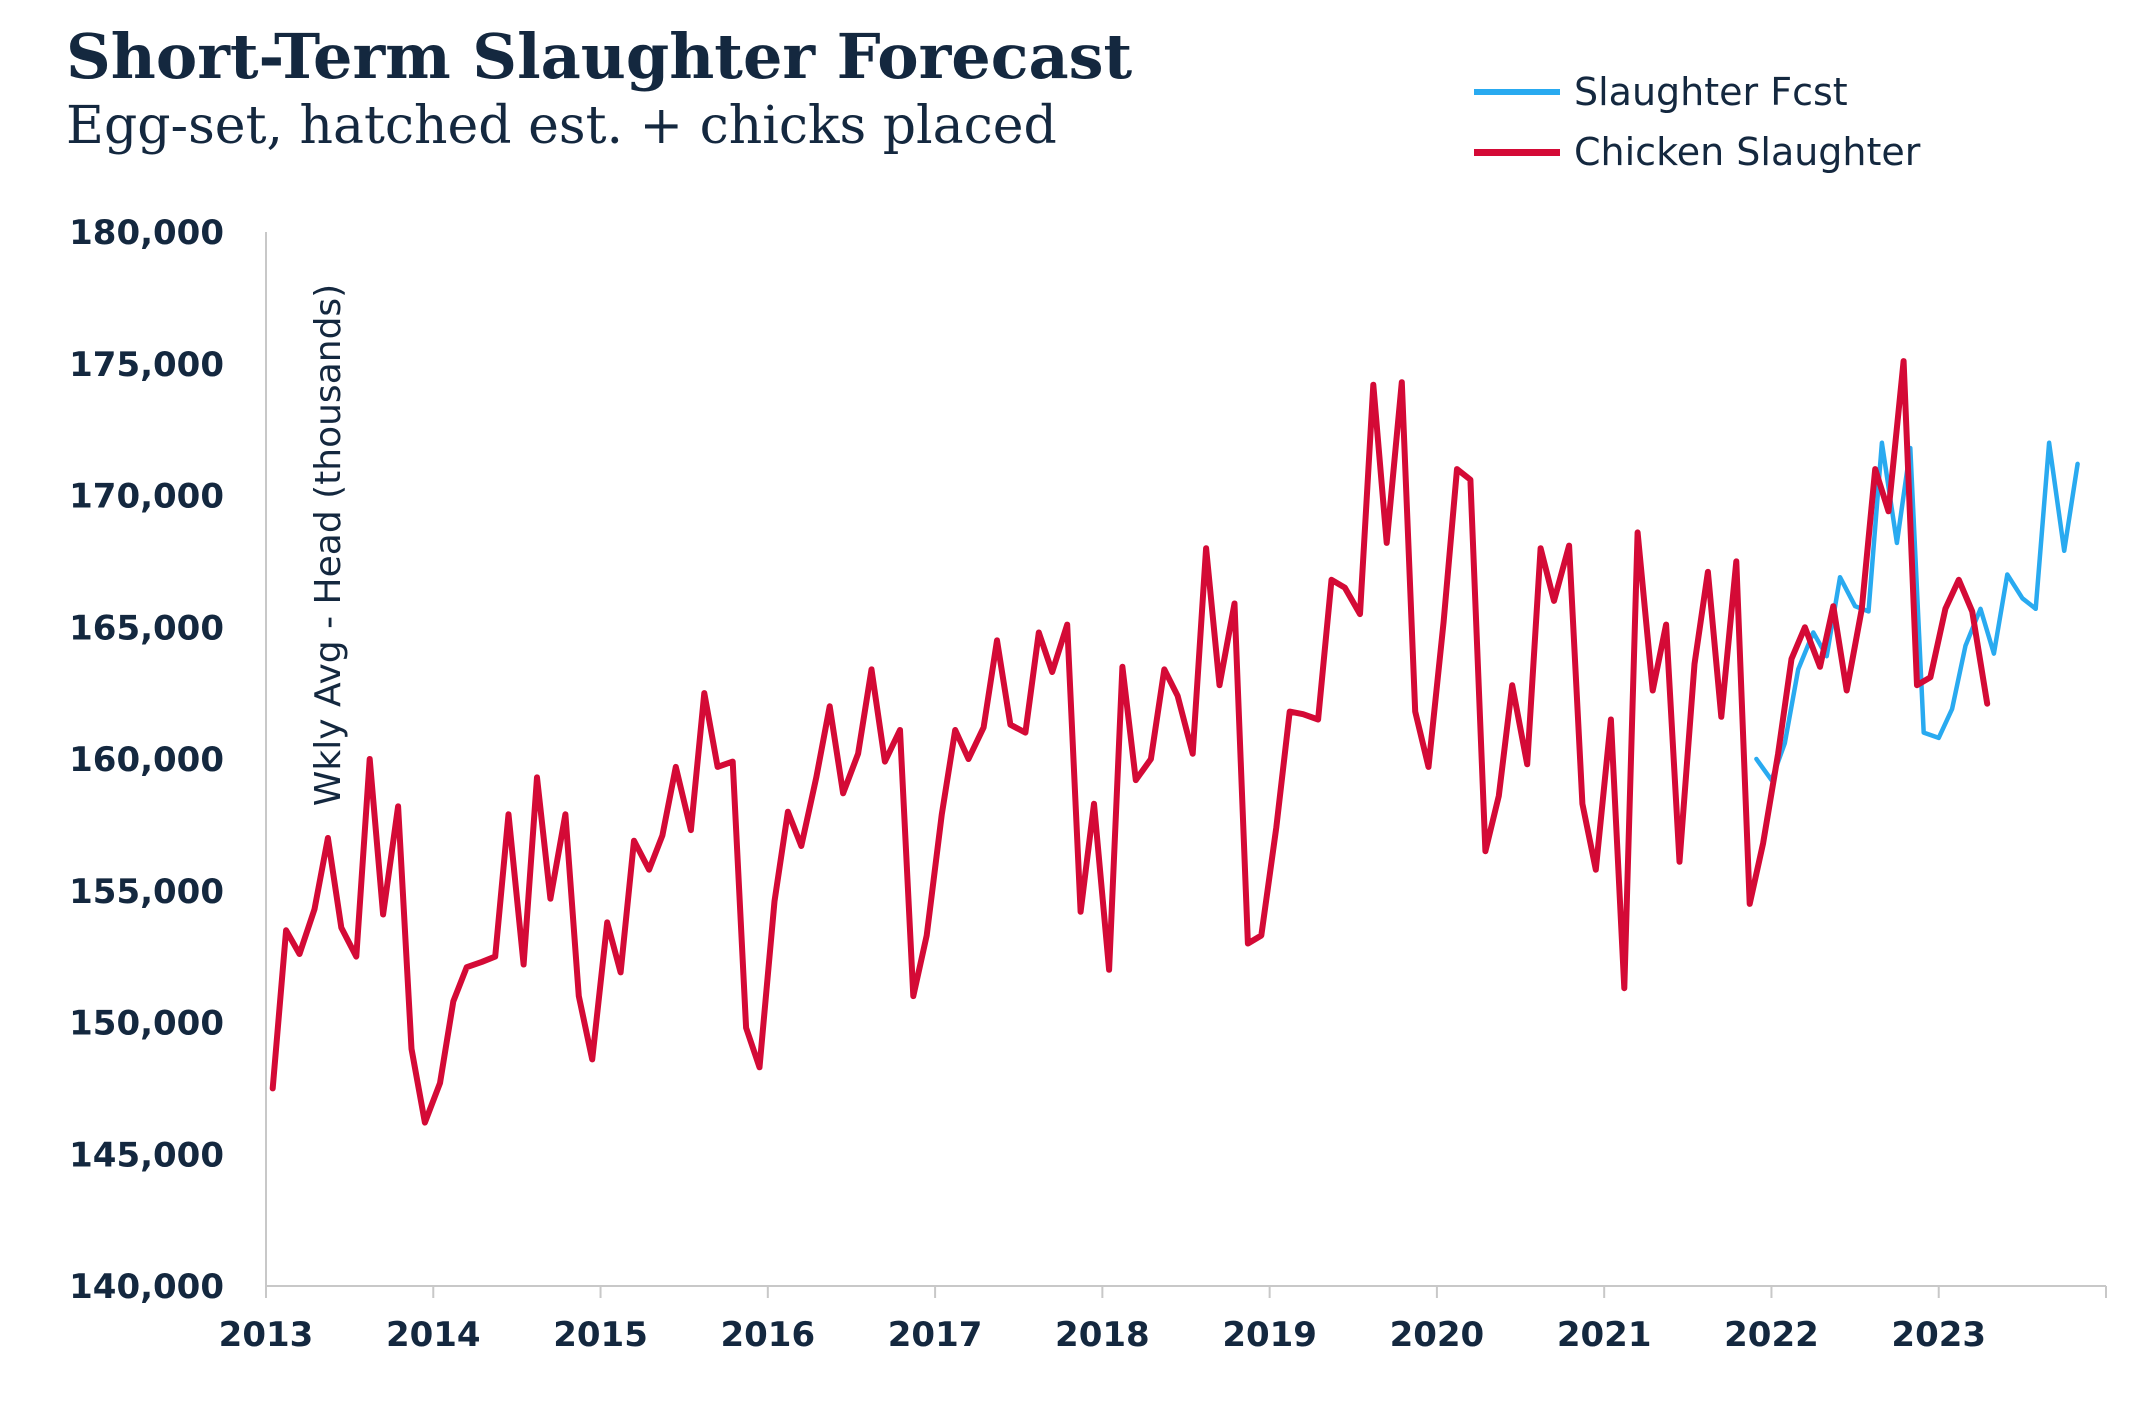 The width and height of the screenshot is (2140, 1426). Describe the element at coordinates (146, 233) in the screenshot. I see `y-tick-label: 180,000` at that location.